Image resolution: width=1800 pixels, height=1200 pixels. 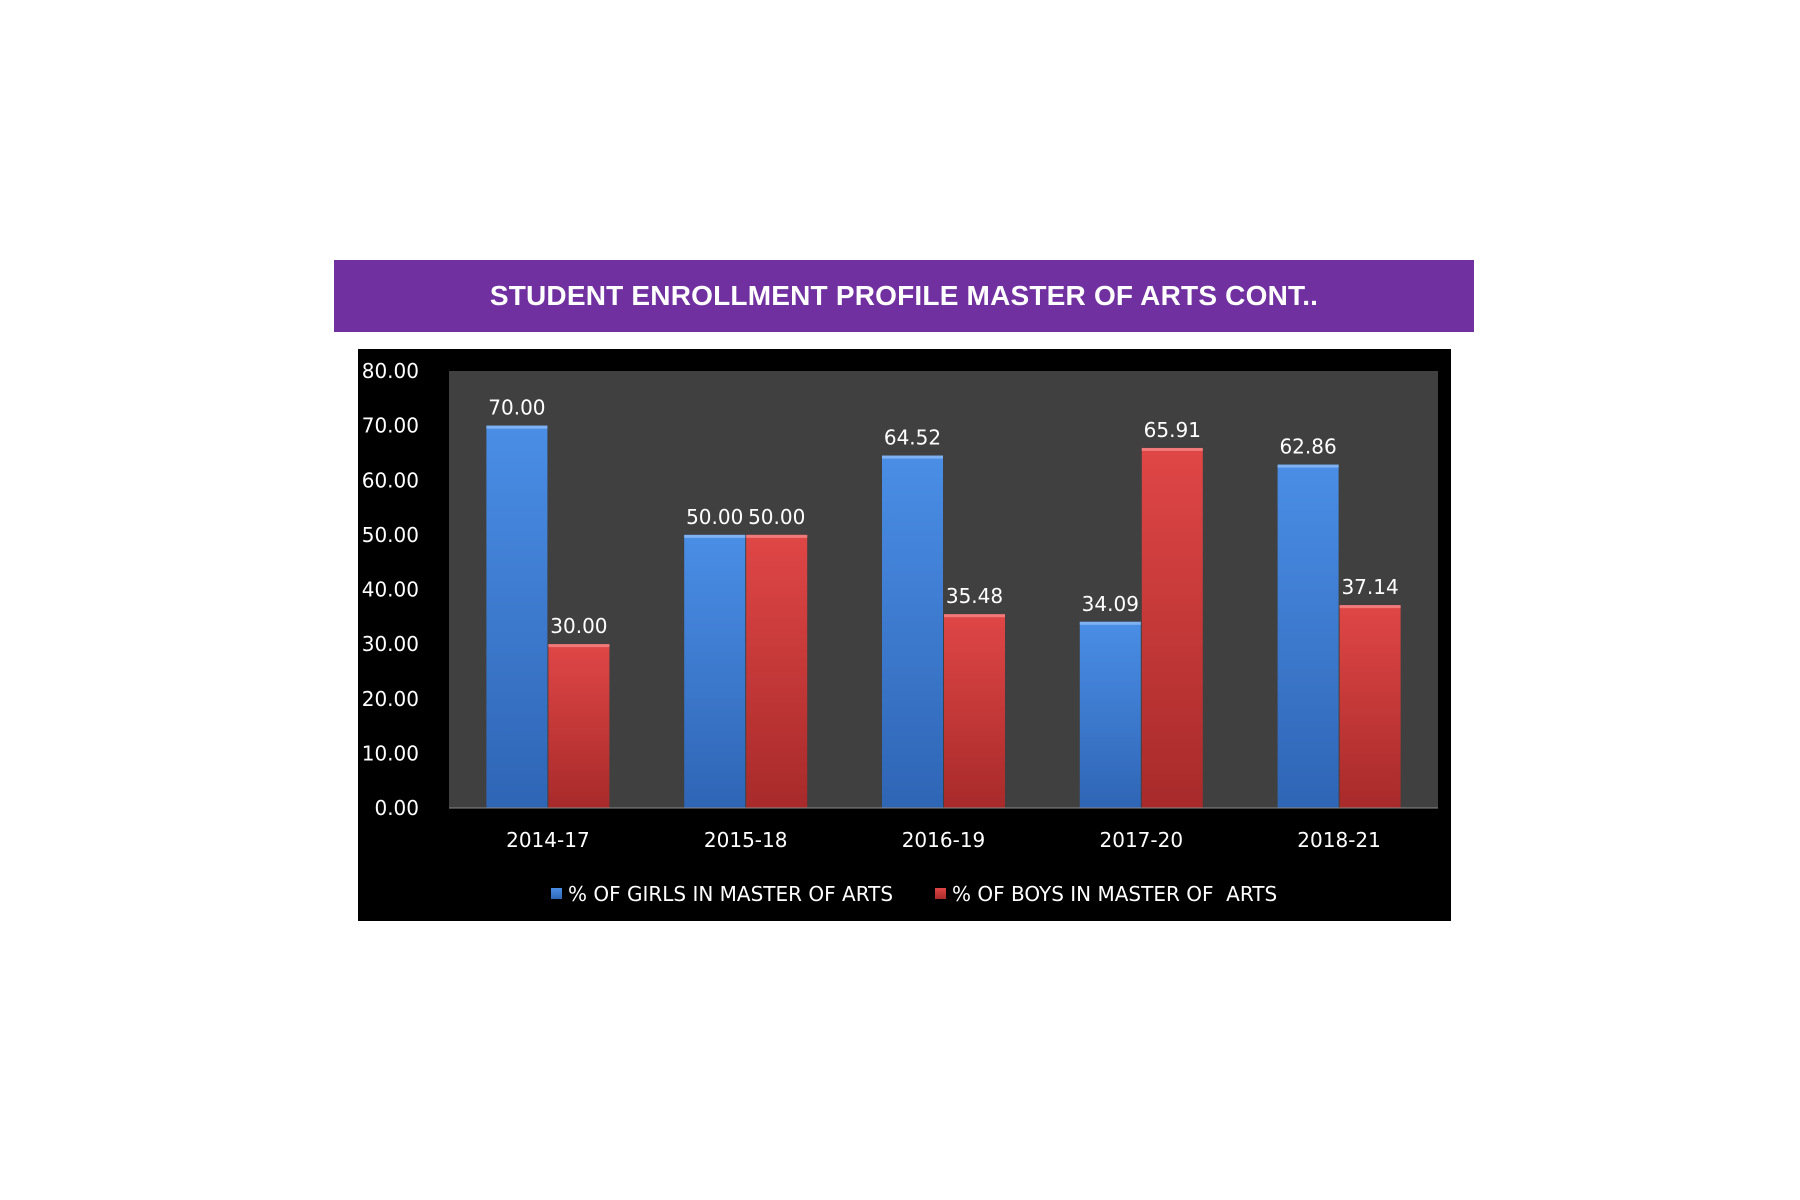 What do you see at coordinates (390, 426) in the screenshot?
I see `y-tick-label: 70.00` at bounding box center [390, 426].